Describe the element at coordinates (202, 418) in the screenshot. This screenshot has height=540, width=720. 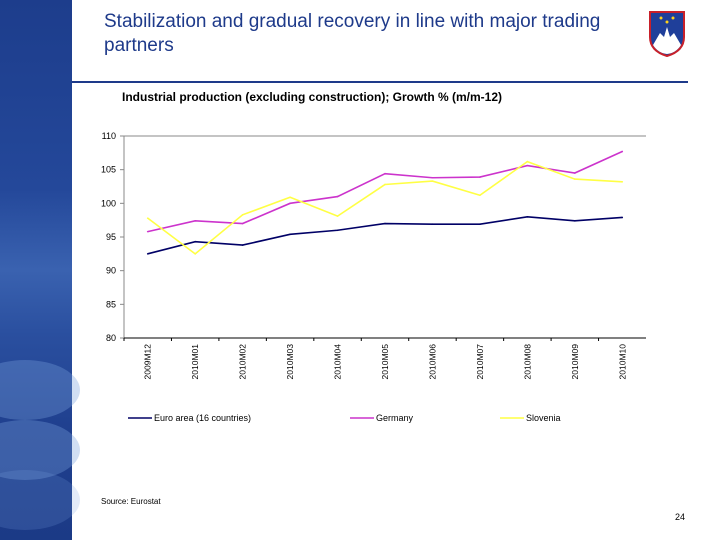
I see `legend-label: Euro area (16 countries)` at that location.